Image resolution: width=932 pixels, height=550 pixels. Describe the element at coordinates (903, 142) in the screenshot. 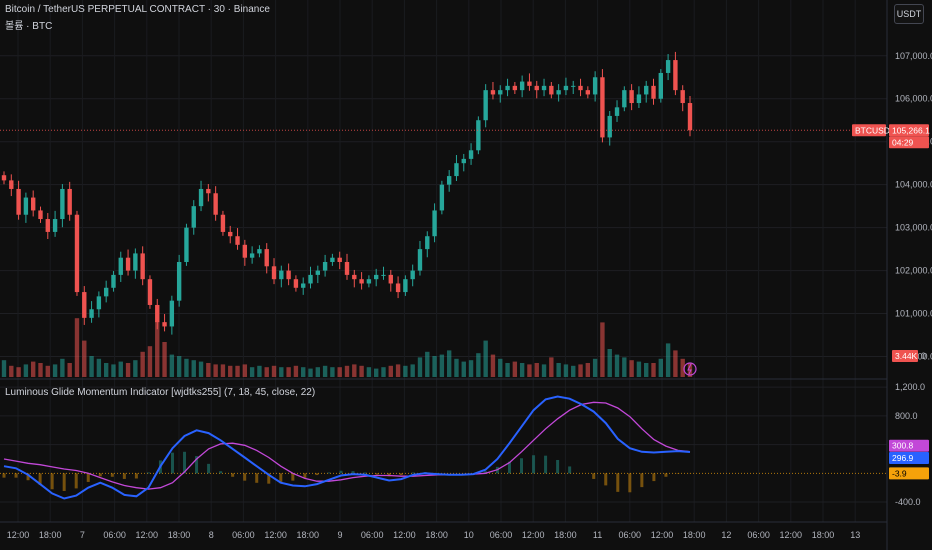

I see `countdown-badge: 04:29` at that location.